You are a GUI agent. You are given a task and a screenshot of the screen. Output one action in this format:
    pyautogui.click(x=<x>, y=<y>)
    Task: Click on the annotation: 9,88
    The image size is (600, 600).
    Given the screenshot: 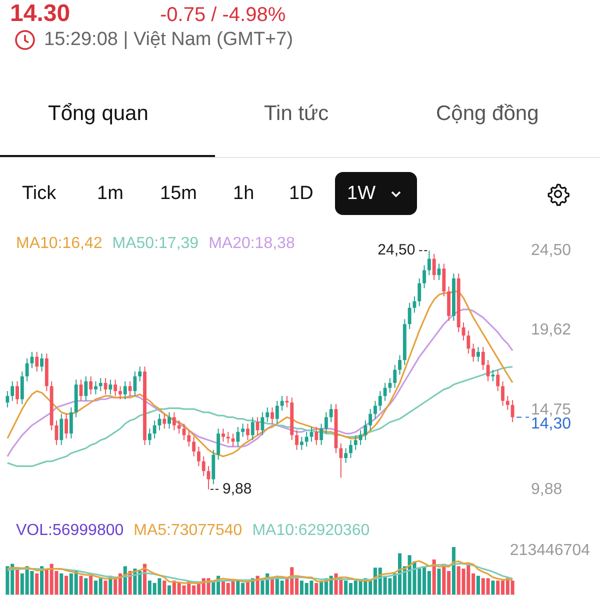 What is the action you would take?
    pyautogui.click(x=237, y=489)
    